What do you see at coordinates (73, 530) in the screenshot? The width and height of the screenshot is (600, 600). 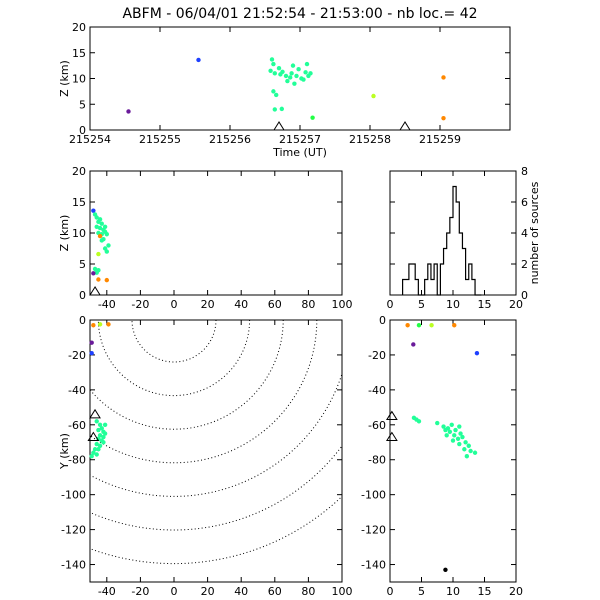 I see `x_y-ytick-label: -120` at bounding box center [73, 530].